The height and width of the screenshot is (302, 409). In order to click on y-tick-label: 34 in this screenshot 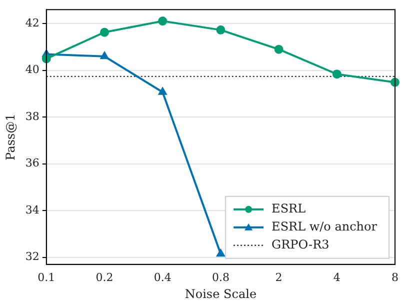, I will do `click(32, 209)`.